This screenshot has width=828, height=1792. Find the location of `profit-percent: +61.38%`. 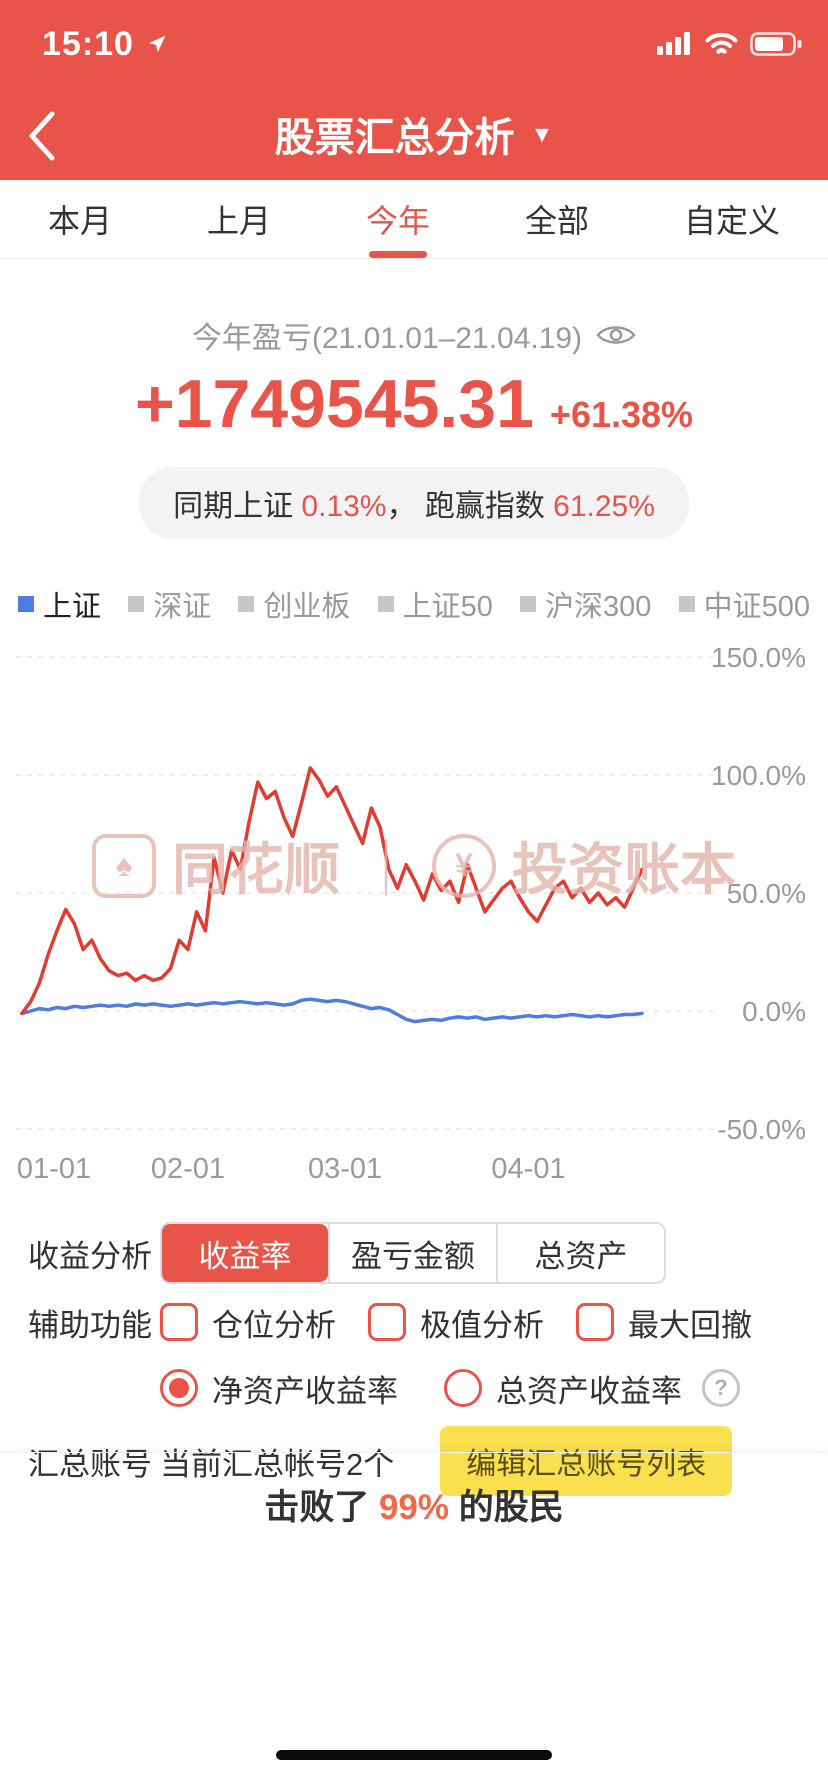

profit-percent: +61.38% is located at coordinates (621, 414).